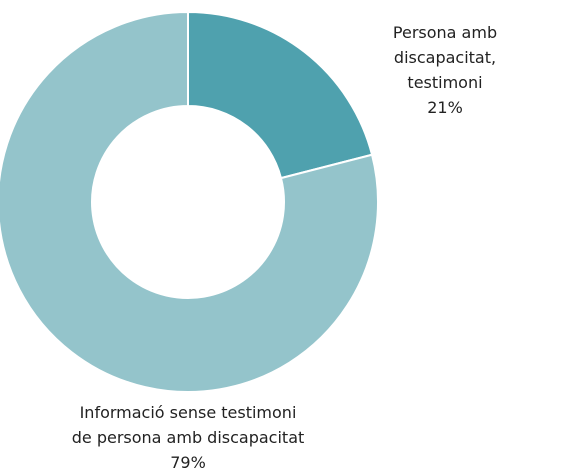 This screenshot has height=475, width=586. What do you see at coordinates (280, 95) in the screenshot?
I see `donut-slice` at bounding box center [280, 95].